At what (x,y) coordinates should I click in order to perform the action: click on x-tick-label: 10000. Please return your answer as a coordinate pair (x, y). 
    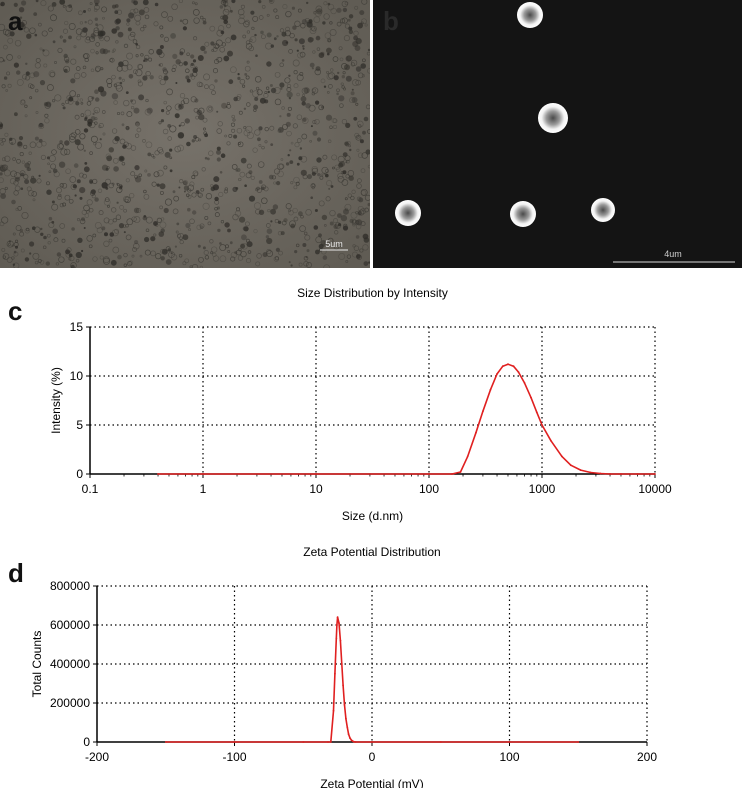
    Looking at the image, I should click on (655, 489).